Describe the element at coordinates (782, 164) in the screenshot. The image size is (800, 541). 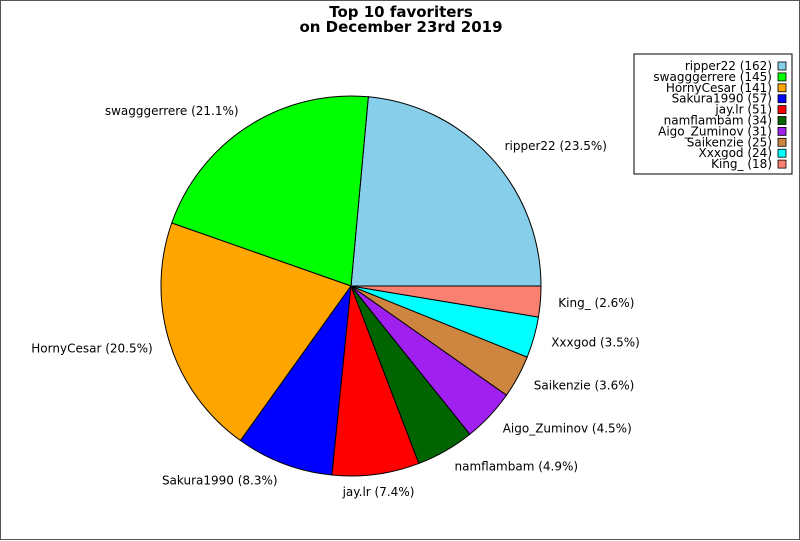
I see `legend-swatch-king` at that location.